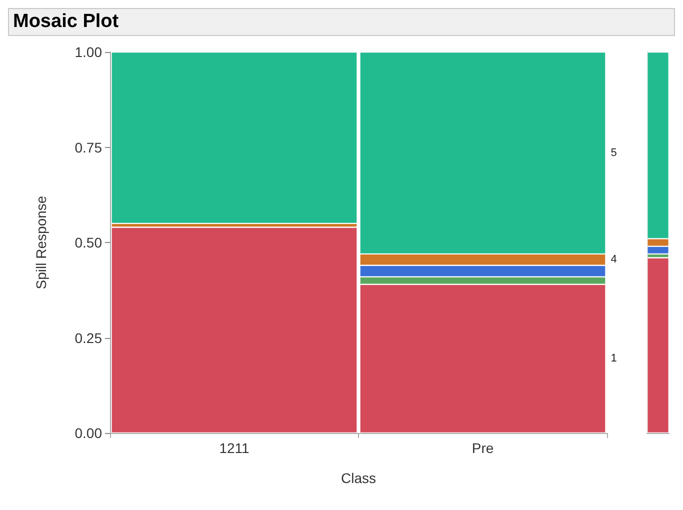 The height and width of the screenshot is (510, 683). What do you see at coordinates (483, 448) in the screenshot?
I see `x-tick-label: Pre` at bounding box center [483, 448].